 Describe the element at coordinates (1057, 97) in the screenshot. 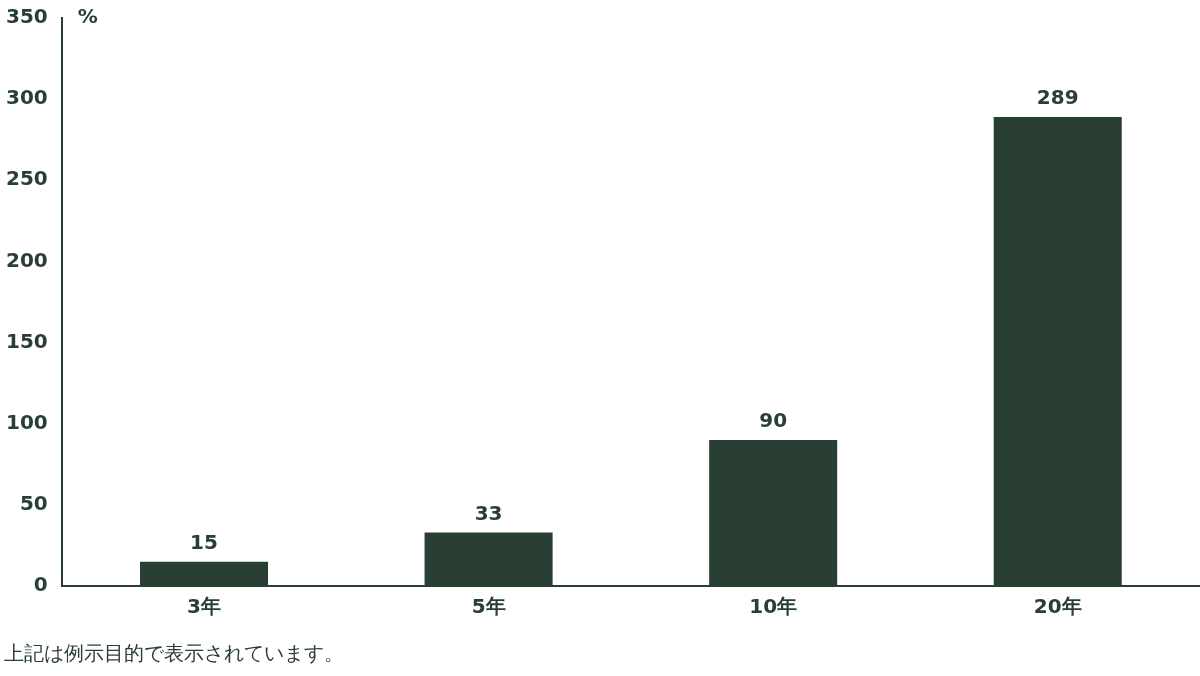

I see `data-label: 289` at that location.